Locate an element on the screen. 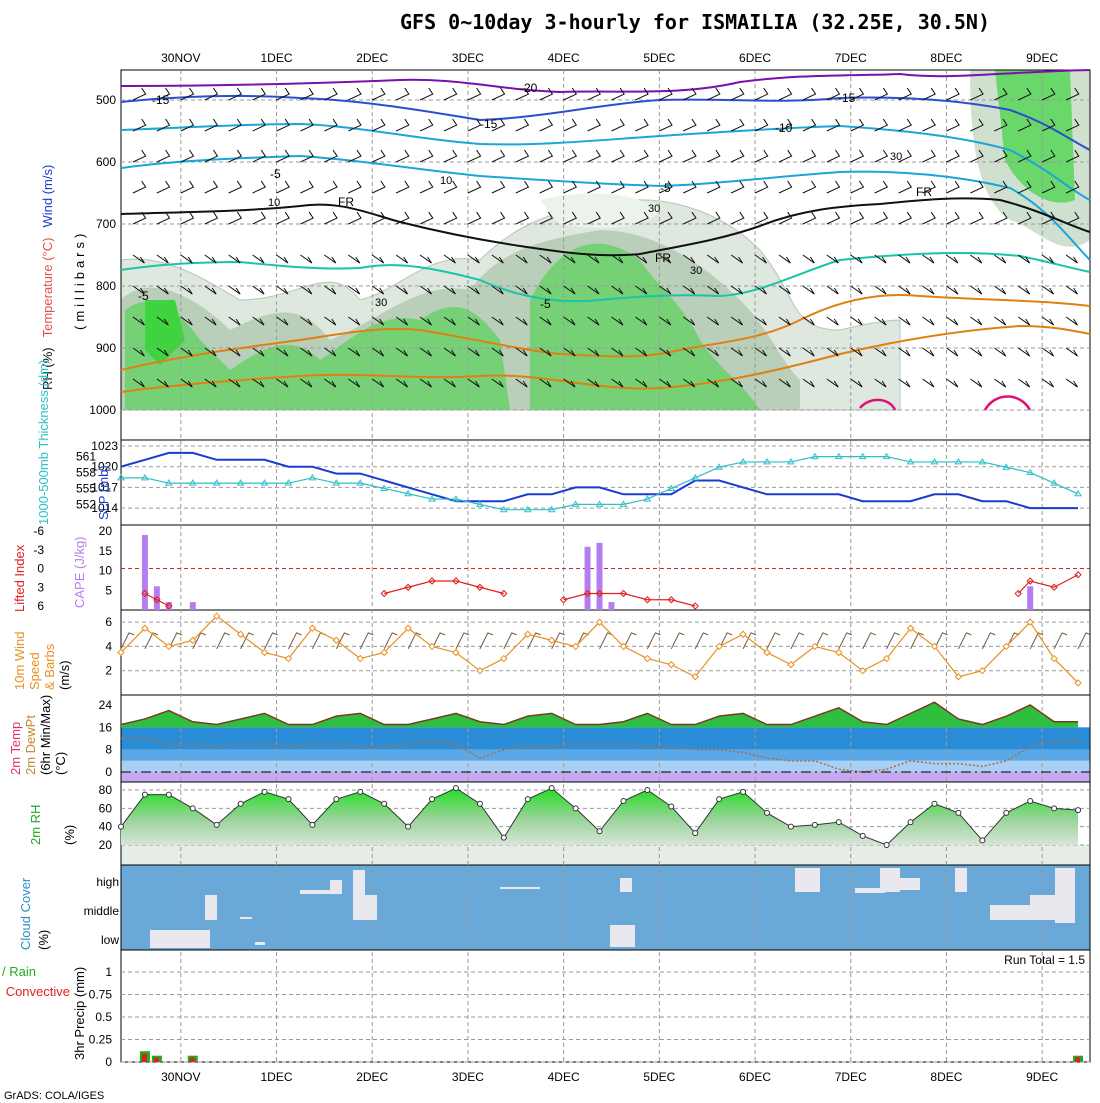 The width and height of the screenshot is (1100, 1103). temp-ylabel-part: (6hr Min/Max) is located at coordinates (45, 735).